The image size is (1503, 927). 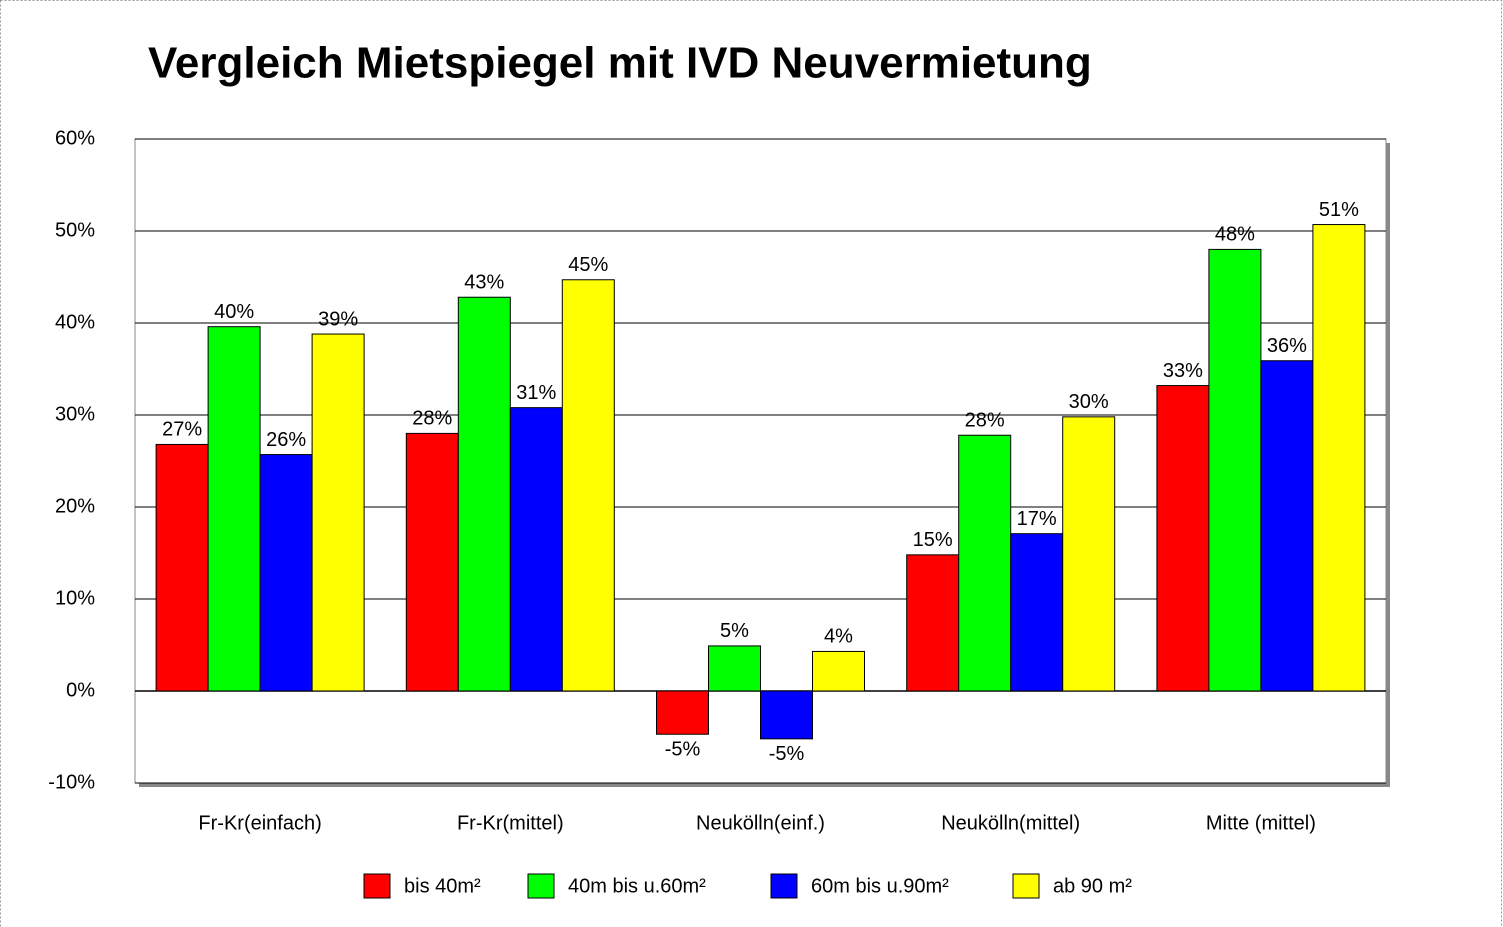 I want to click on data-label: 30%, so click(x=1089, y=402).